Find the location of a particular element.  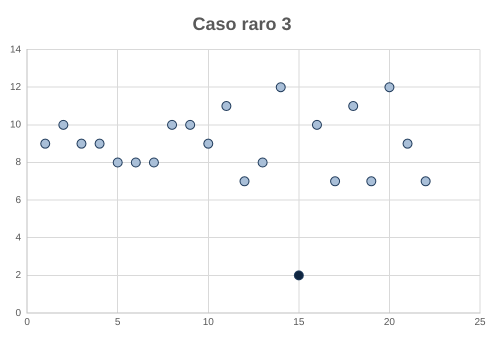

y-tick-label: 0 is located at coordinates (19, 313).